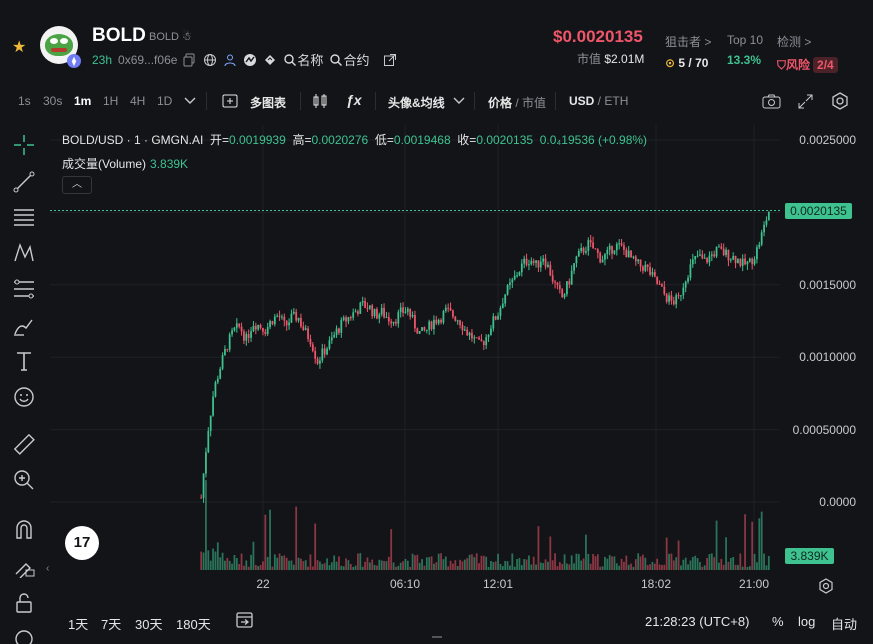 The height and width of the screenshot is (644, 873). I want to click on magnet-icon, so click(24, 530).